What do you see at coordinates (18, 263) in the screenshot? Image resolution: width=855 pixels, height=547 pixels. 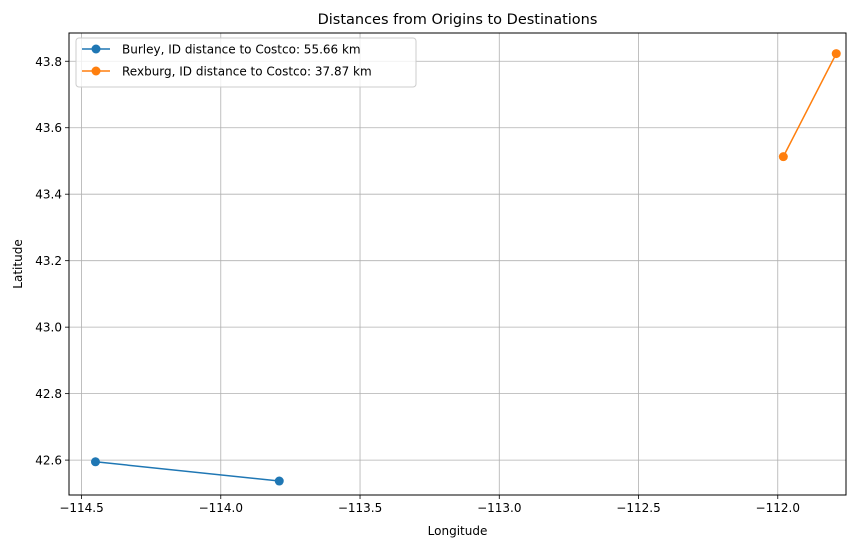 I see `y-axis-label: Latitude` at bounding box center [18, 263].